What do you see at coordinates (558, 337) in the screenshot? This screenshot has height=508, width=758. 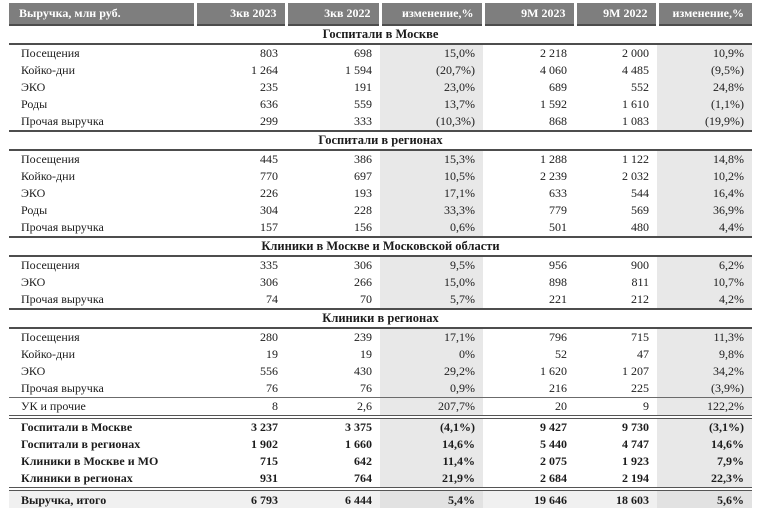 I see `value-cell: 796` at bounding box center [558, 337].